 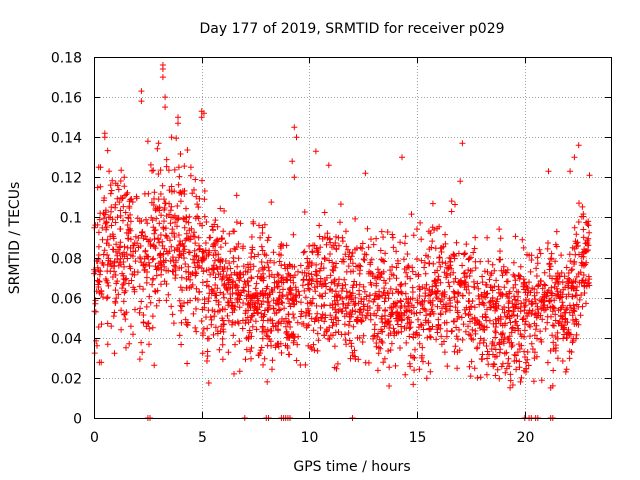 What do you see at coordinates (66, 300) in the screenshot?
I see `y-tick-label: 0.06` at bounding box center [66, 300].